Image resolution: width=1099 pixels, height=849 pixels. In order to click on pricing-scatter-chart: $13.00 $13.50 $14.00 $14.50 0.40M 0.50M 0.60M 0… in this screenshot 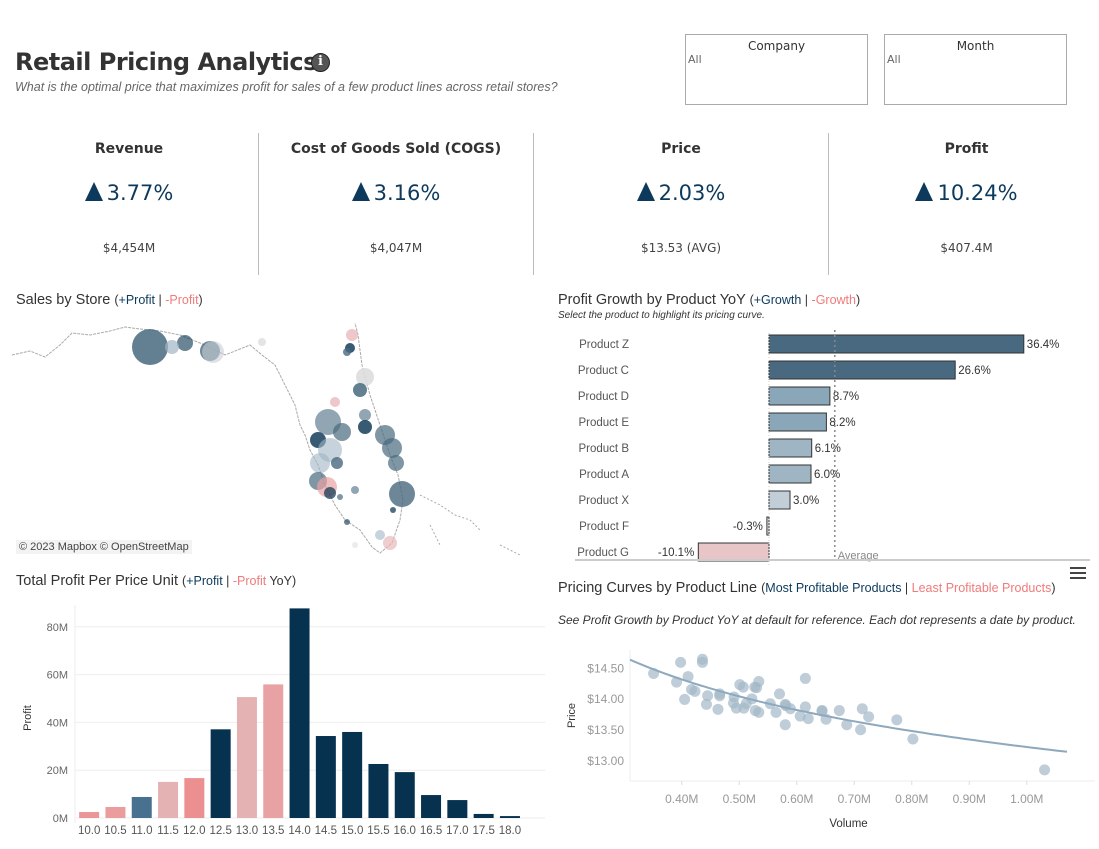, I will do `click(827, 744)`.